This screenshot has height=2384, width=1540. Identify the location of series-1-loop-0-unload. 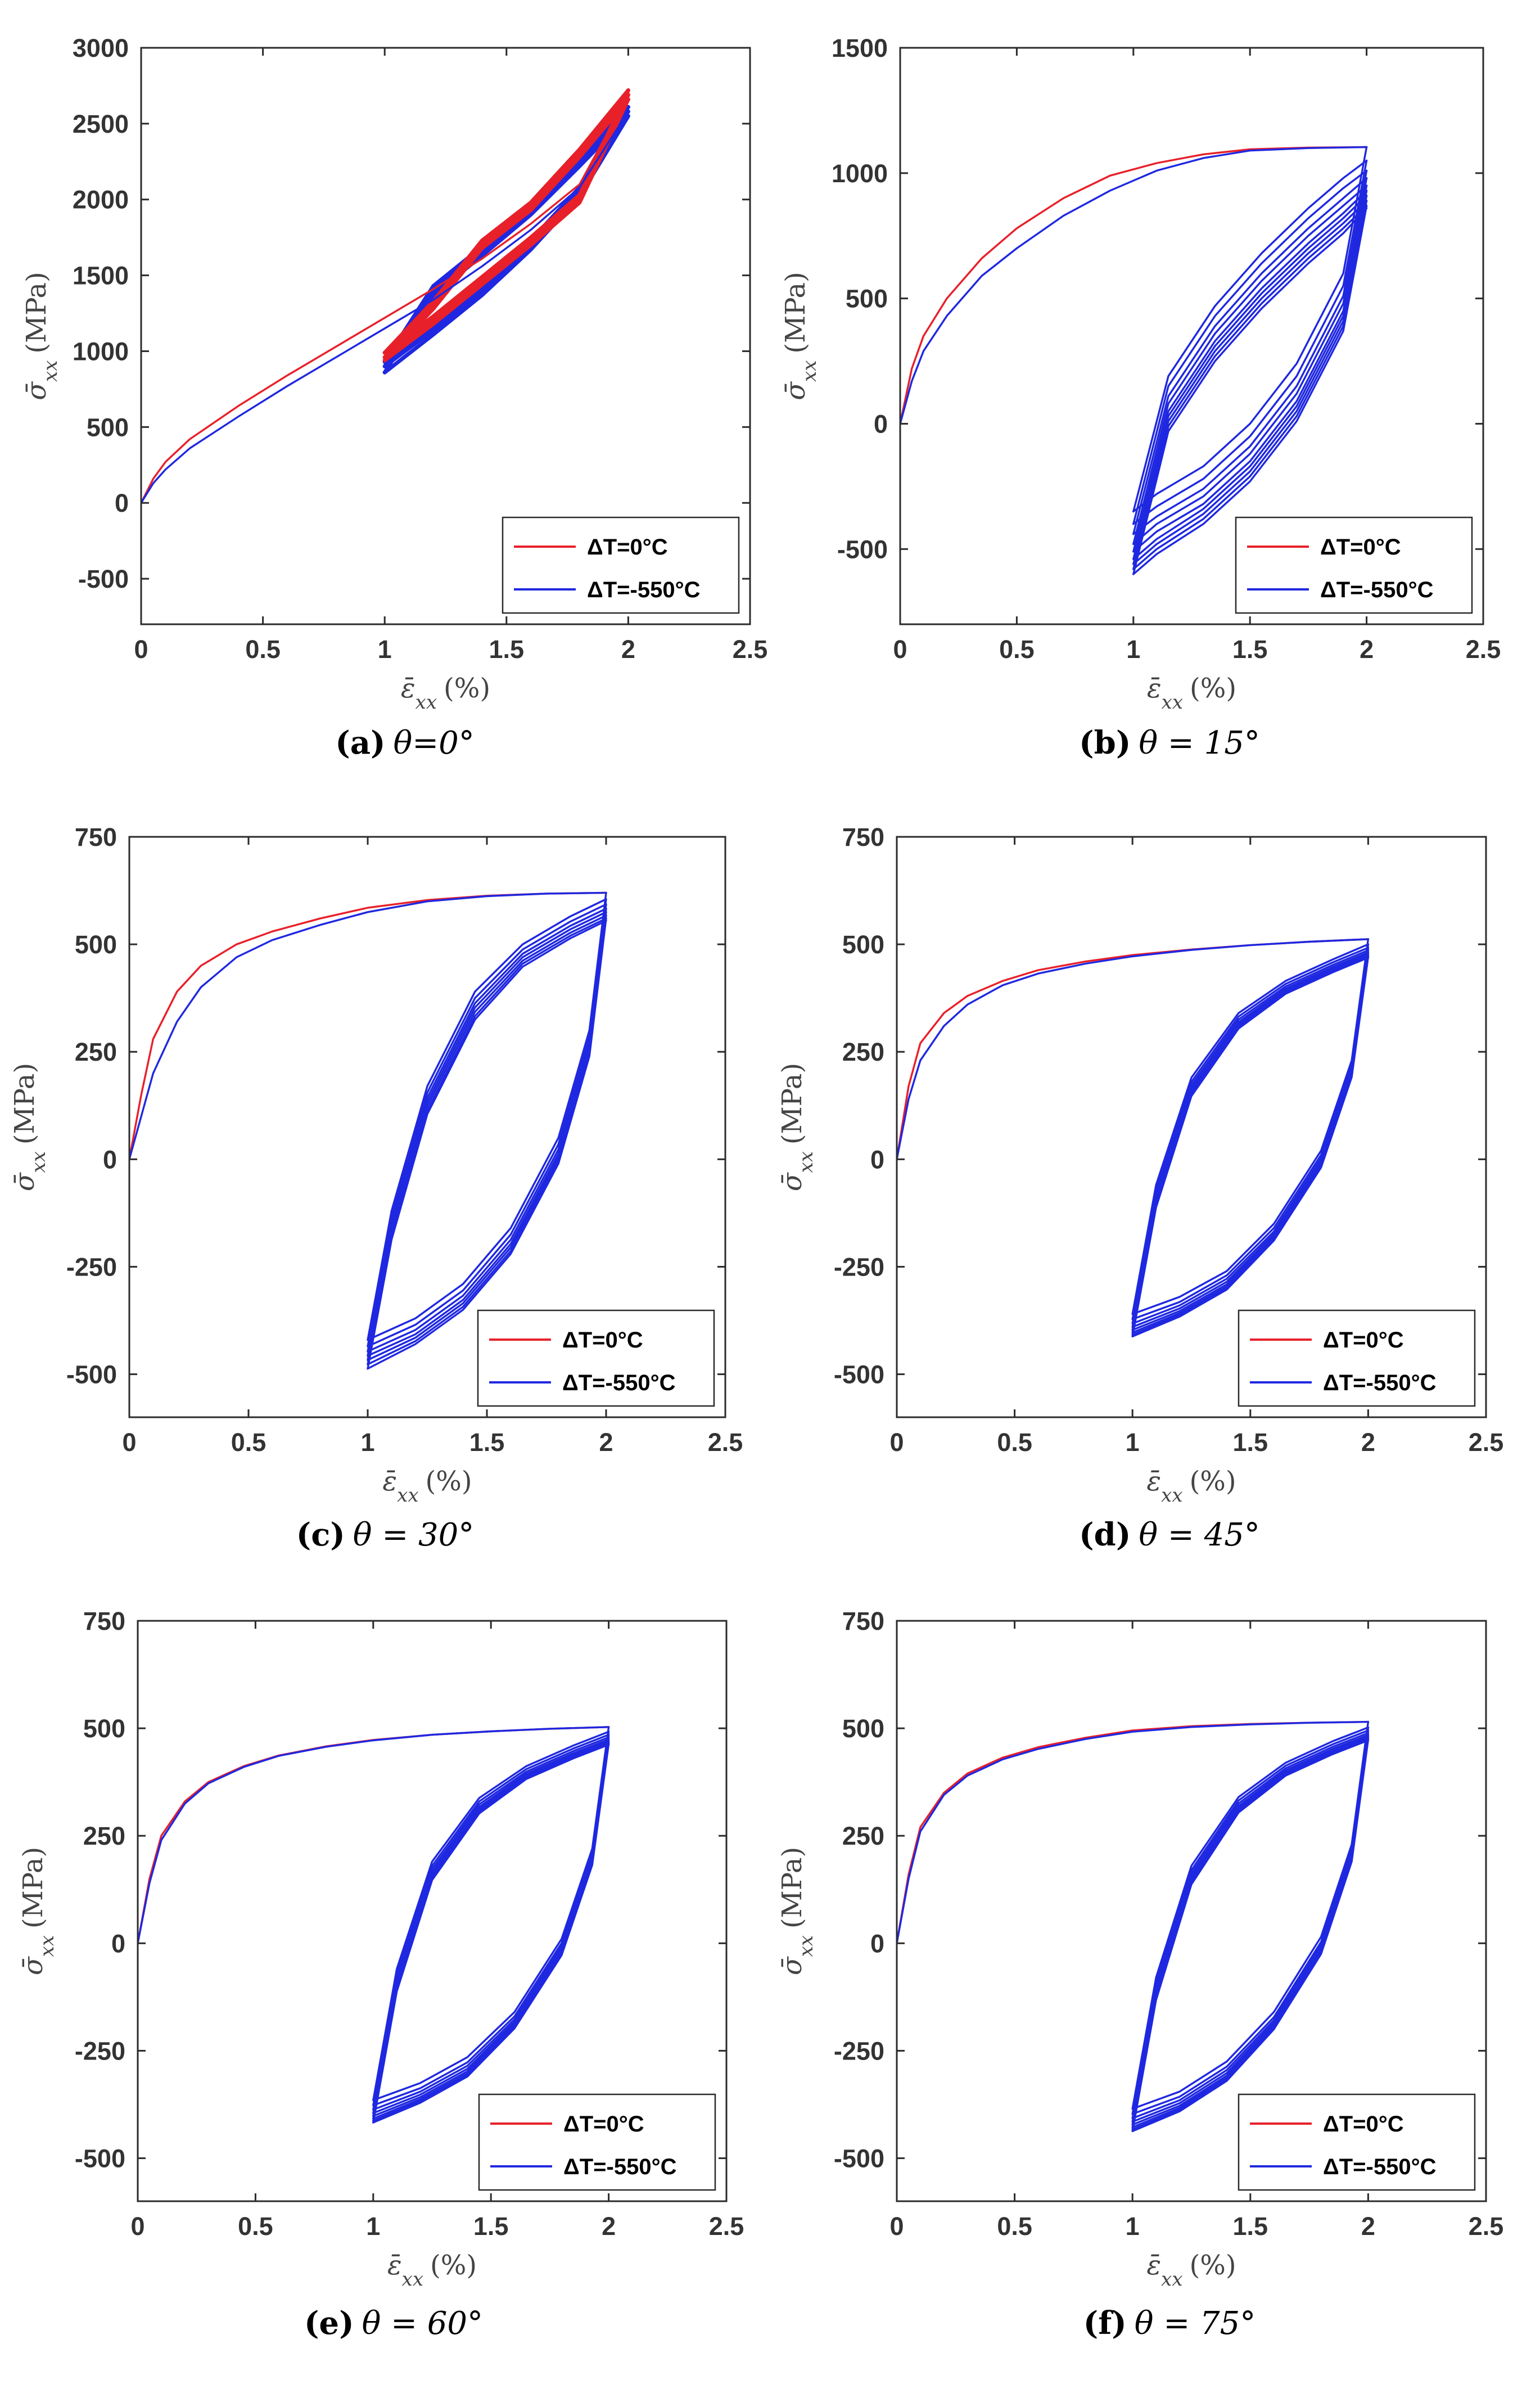
(1250, 329).